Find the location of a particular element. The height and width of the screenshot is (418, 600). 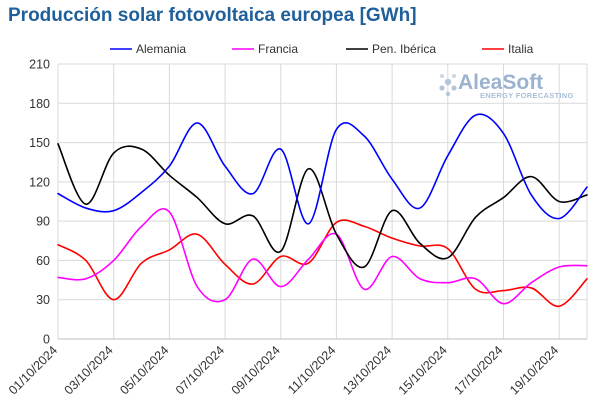

x-tick-label: 07/10/2024 is located at coordinates (200, 370).